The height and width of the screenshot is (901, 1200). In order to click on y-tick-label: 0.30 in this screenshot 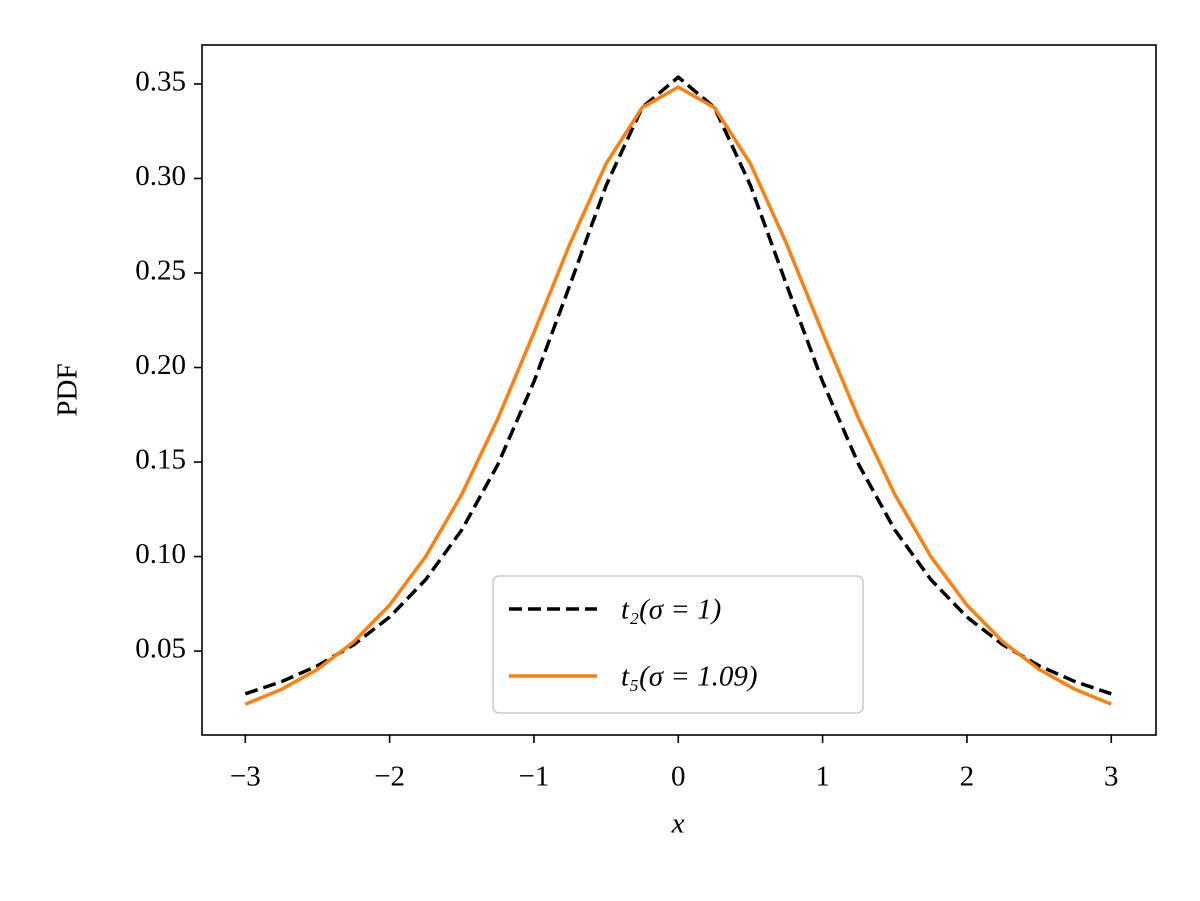, I will do `click(160, 176)`.